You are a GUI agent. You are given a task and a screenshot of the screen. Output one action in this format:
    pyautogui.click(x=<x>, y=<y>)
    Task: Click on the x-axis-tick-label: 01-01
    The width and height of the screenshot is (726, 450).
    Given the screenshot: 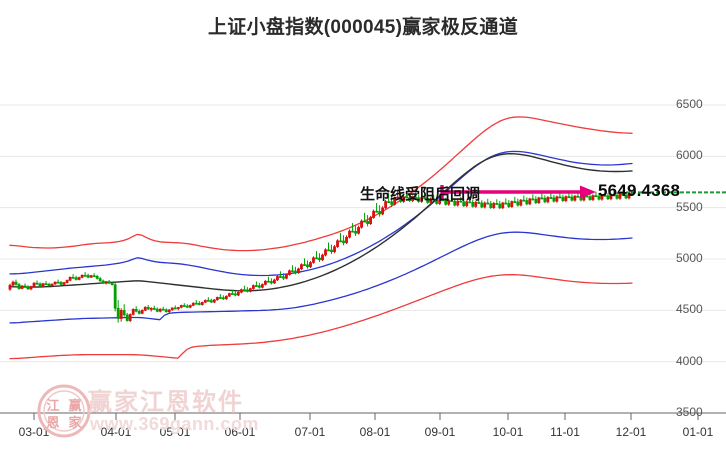 What is the action you would take?
    pyautogui.click(x=698, y=432)
    